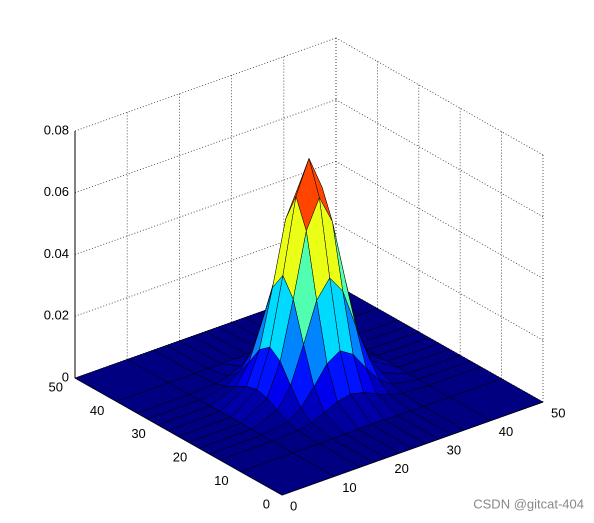 The height and width of the screenshot is (523, 594). What do you see at coordinates (287, 474) in the screenshot?
I see `surface-patch` at bounding box center [287, 474].